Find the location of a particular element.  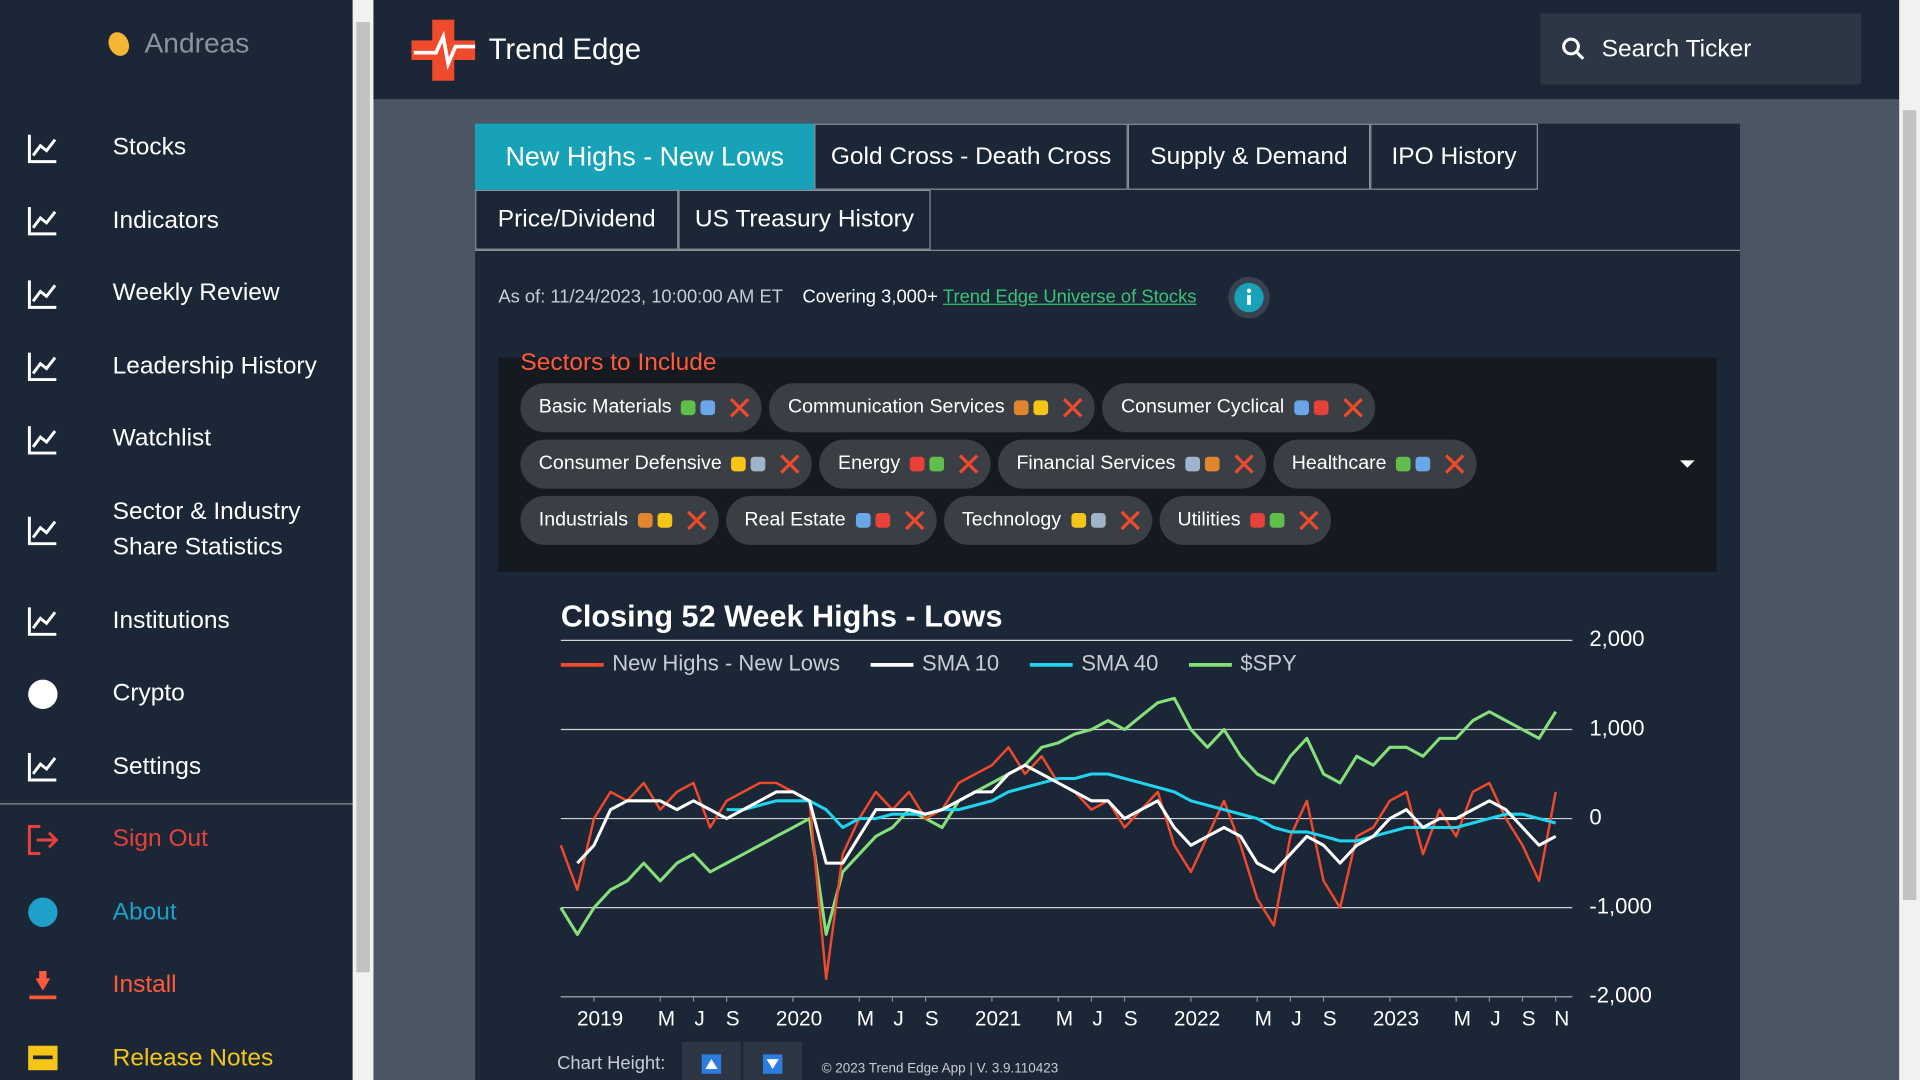

nav-label: About is located at coordinates (144, 912).